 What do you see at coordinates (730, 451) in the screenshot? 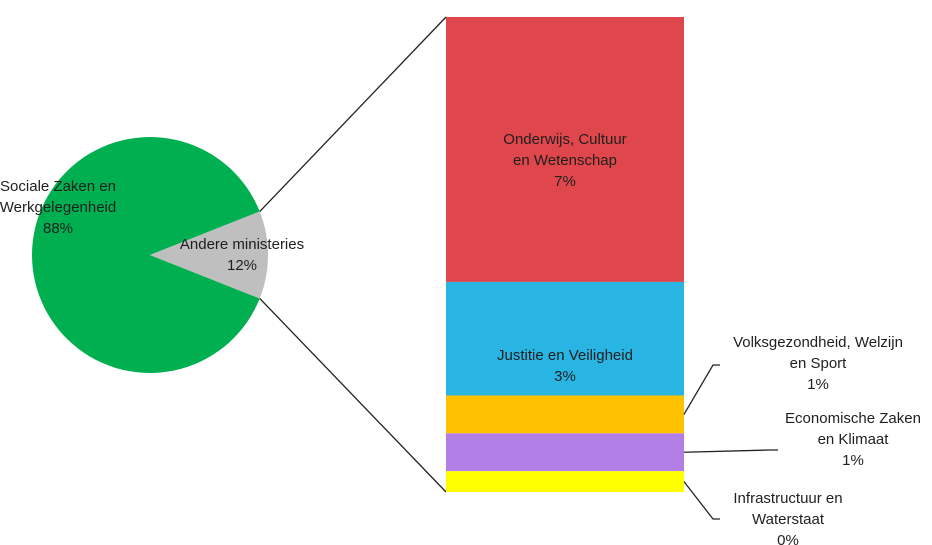
I see `leader-economische-zaken` at bounding box center [730, 451].